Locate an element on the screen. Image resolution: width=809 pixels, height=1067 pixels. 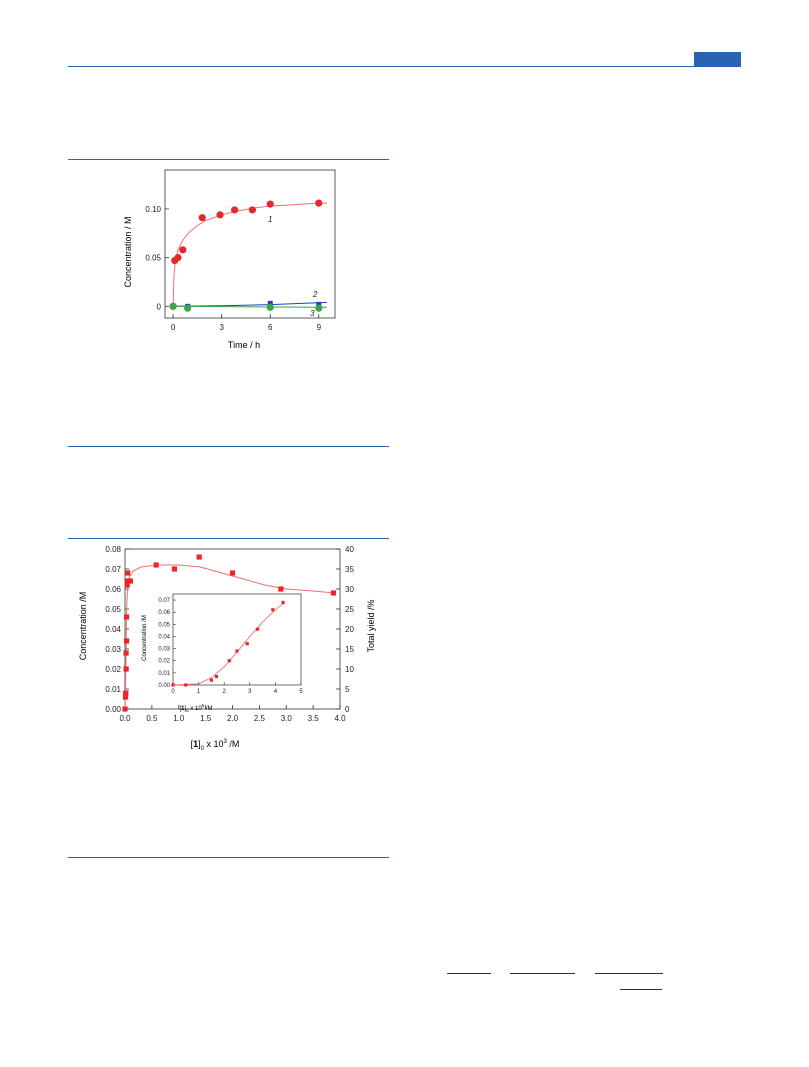
x-tick-label: 3.0 is located at coordinates (287, 718).